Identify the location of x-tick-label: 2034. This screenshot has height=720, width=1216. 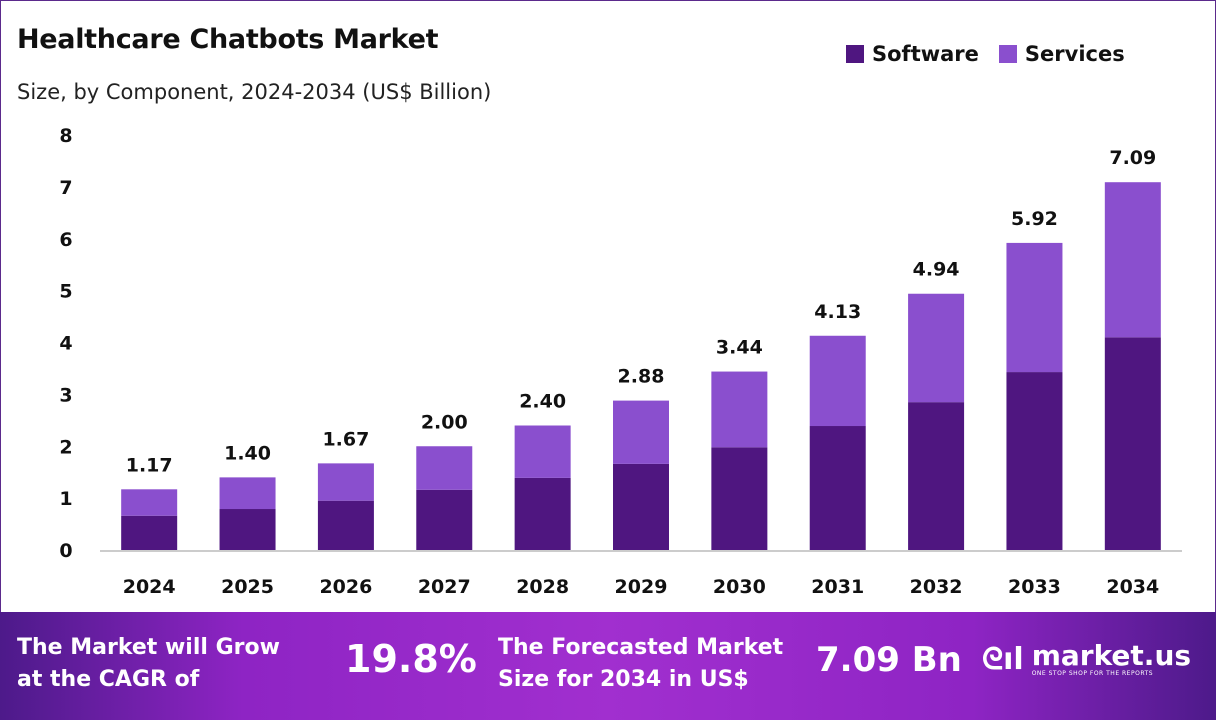
(1132, 587).